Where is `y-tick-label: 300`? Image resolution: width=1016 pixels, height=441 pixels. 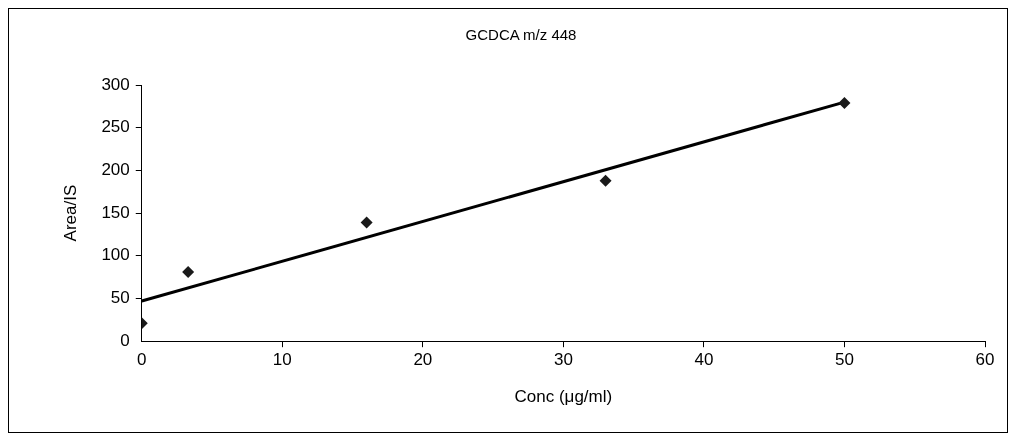 y-tick-label: 300 is located at coordinates (115, 84).